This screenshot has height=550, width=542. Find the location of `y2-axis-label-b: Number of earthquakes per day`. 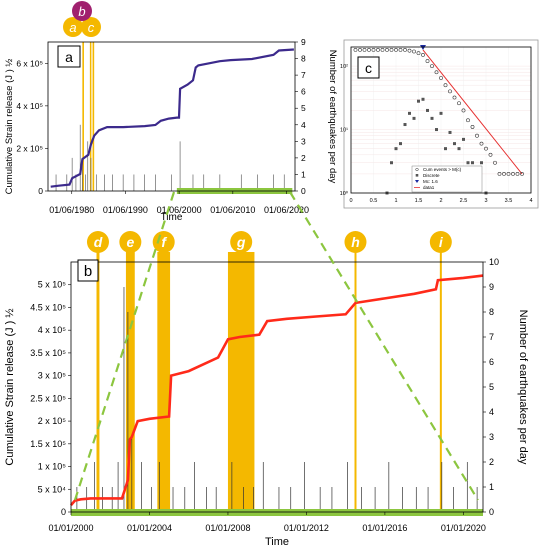

y2-axis-label-b: Number of earthquakes per day is located at coordinates (523, 387).